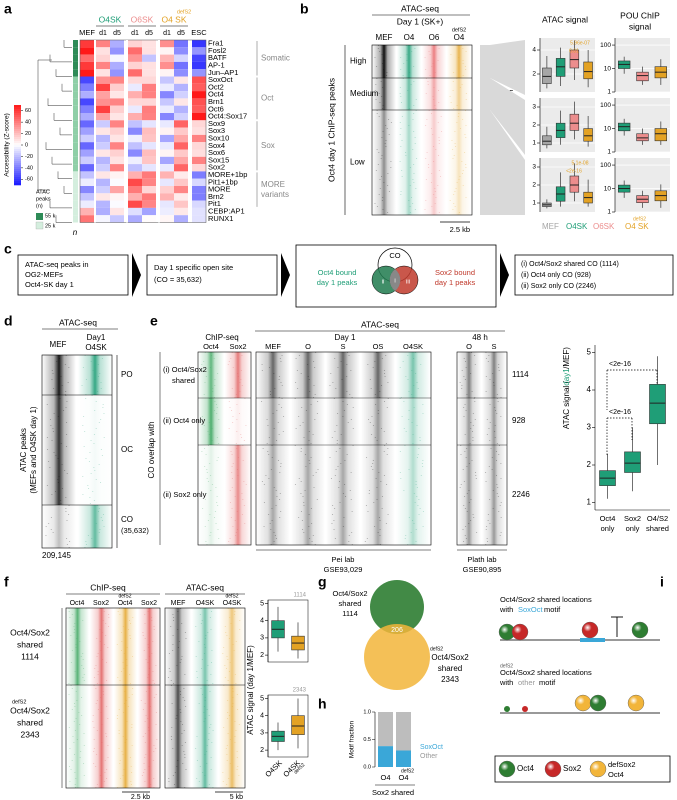 Image resolution: width=677 pixels, height=800 pixels. I want to click on y-tick-label: 3, so click(534, 107).